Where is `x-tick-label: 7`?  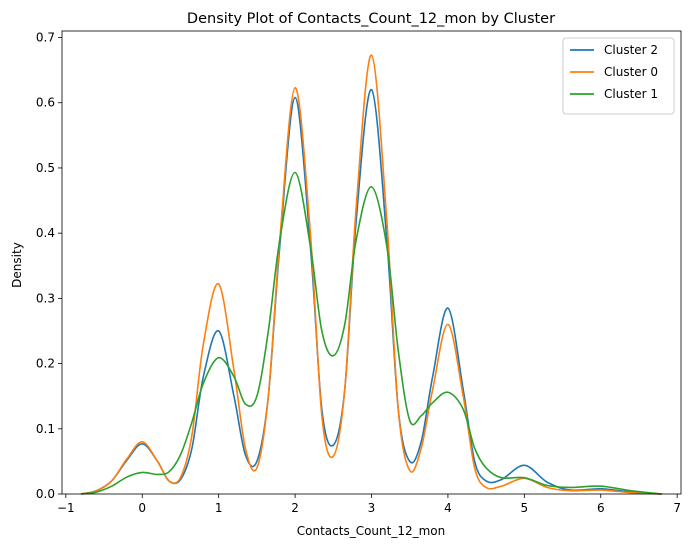
x-tick-label: 7 is located at coordinates (677, 508).